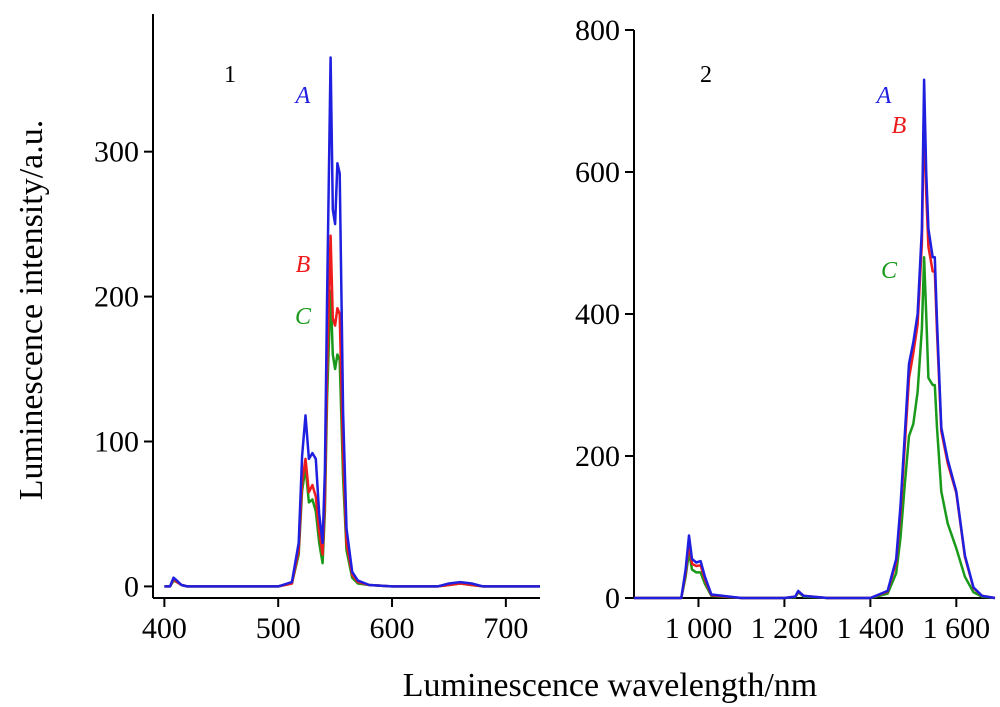 This screenshot has height=707, width=1000. What do you see at coordinates (957, 628) in the screenshot?
I see `x-tick-label: 1 600` at bounding box center [957, 628].